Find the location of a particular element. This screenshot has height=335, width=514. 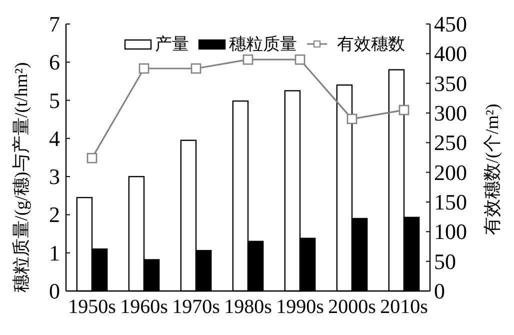

y2-tick-label: 0 is located at coordinates (439, 291).